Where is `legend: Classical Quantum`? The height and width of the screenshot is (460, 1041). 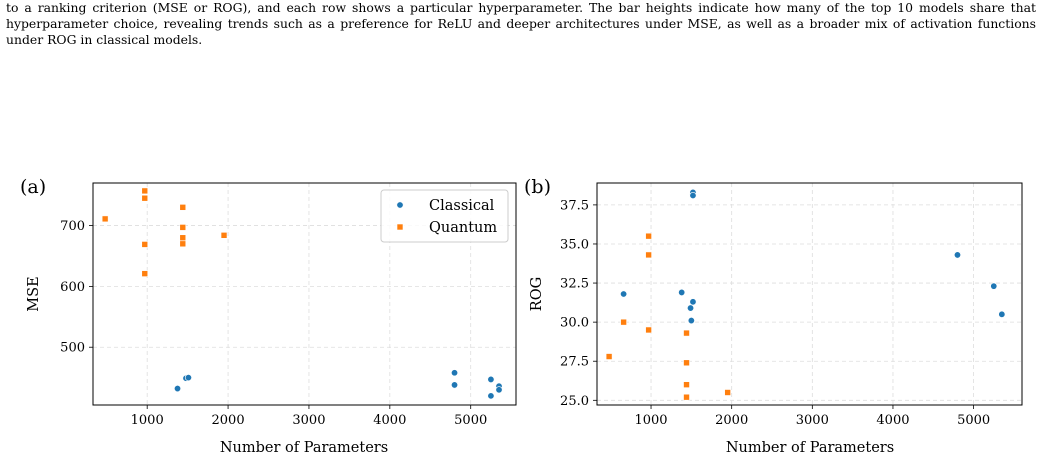
legend: Classical Quantum is located at coordinates (444, 216).